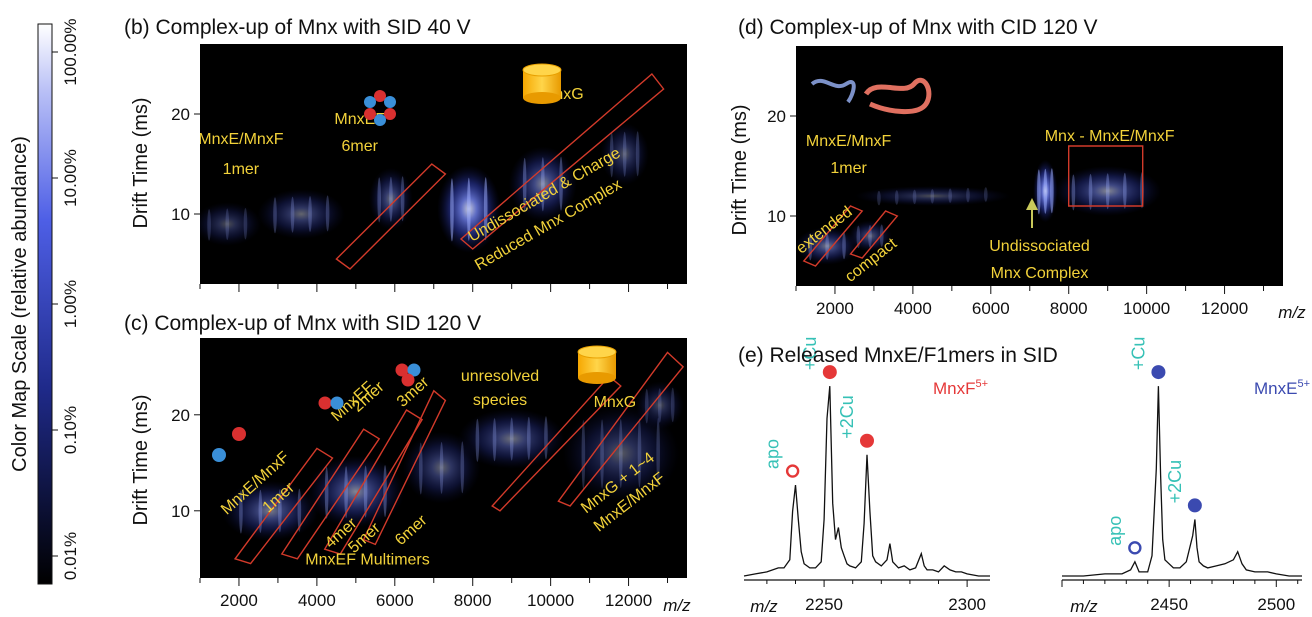 The height and width of the screenshot is (617, 1312). What do you see at coordinates (45, 304) in the screenshot?
I see `colorbar-gradient` at bounding box center [45, 304].